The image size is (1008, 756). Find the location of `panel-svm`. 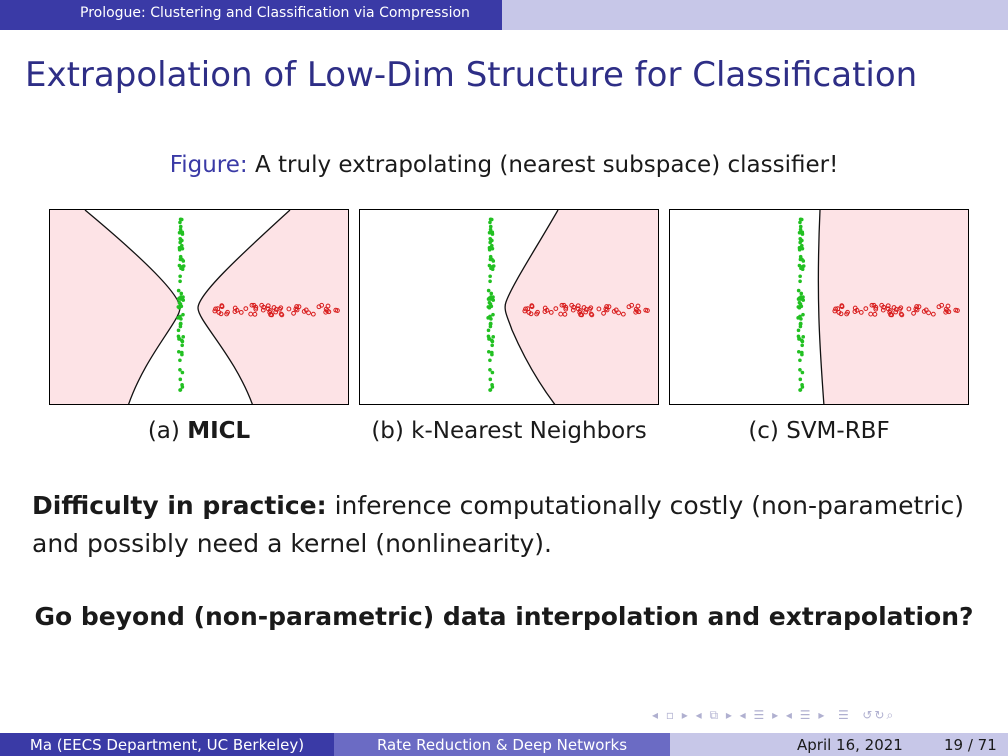

panel-svm is located at coordinates (819, 307).